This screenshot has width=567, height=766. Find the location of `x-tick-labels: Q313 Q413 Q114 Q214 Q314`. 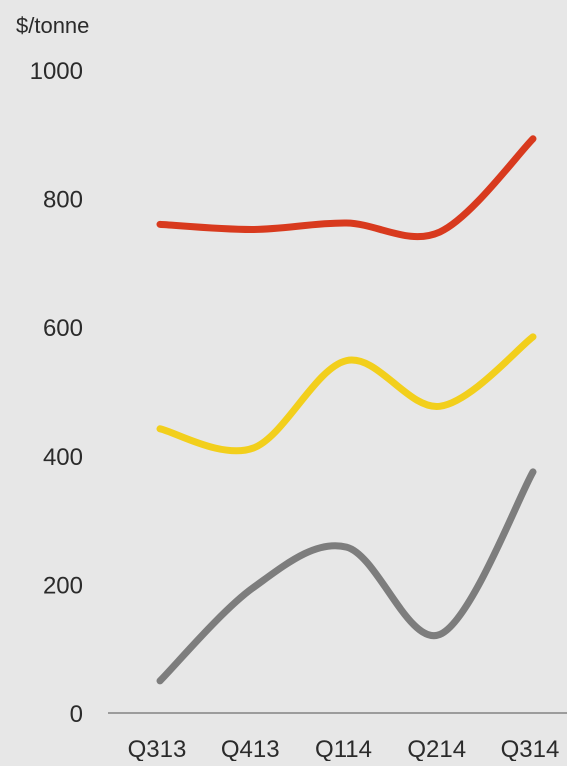

x-tick-labels: Q313 Q413 Q114 Q214 Q314 is located at coordinates (344, 749).